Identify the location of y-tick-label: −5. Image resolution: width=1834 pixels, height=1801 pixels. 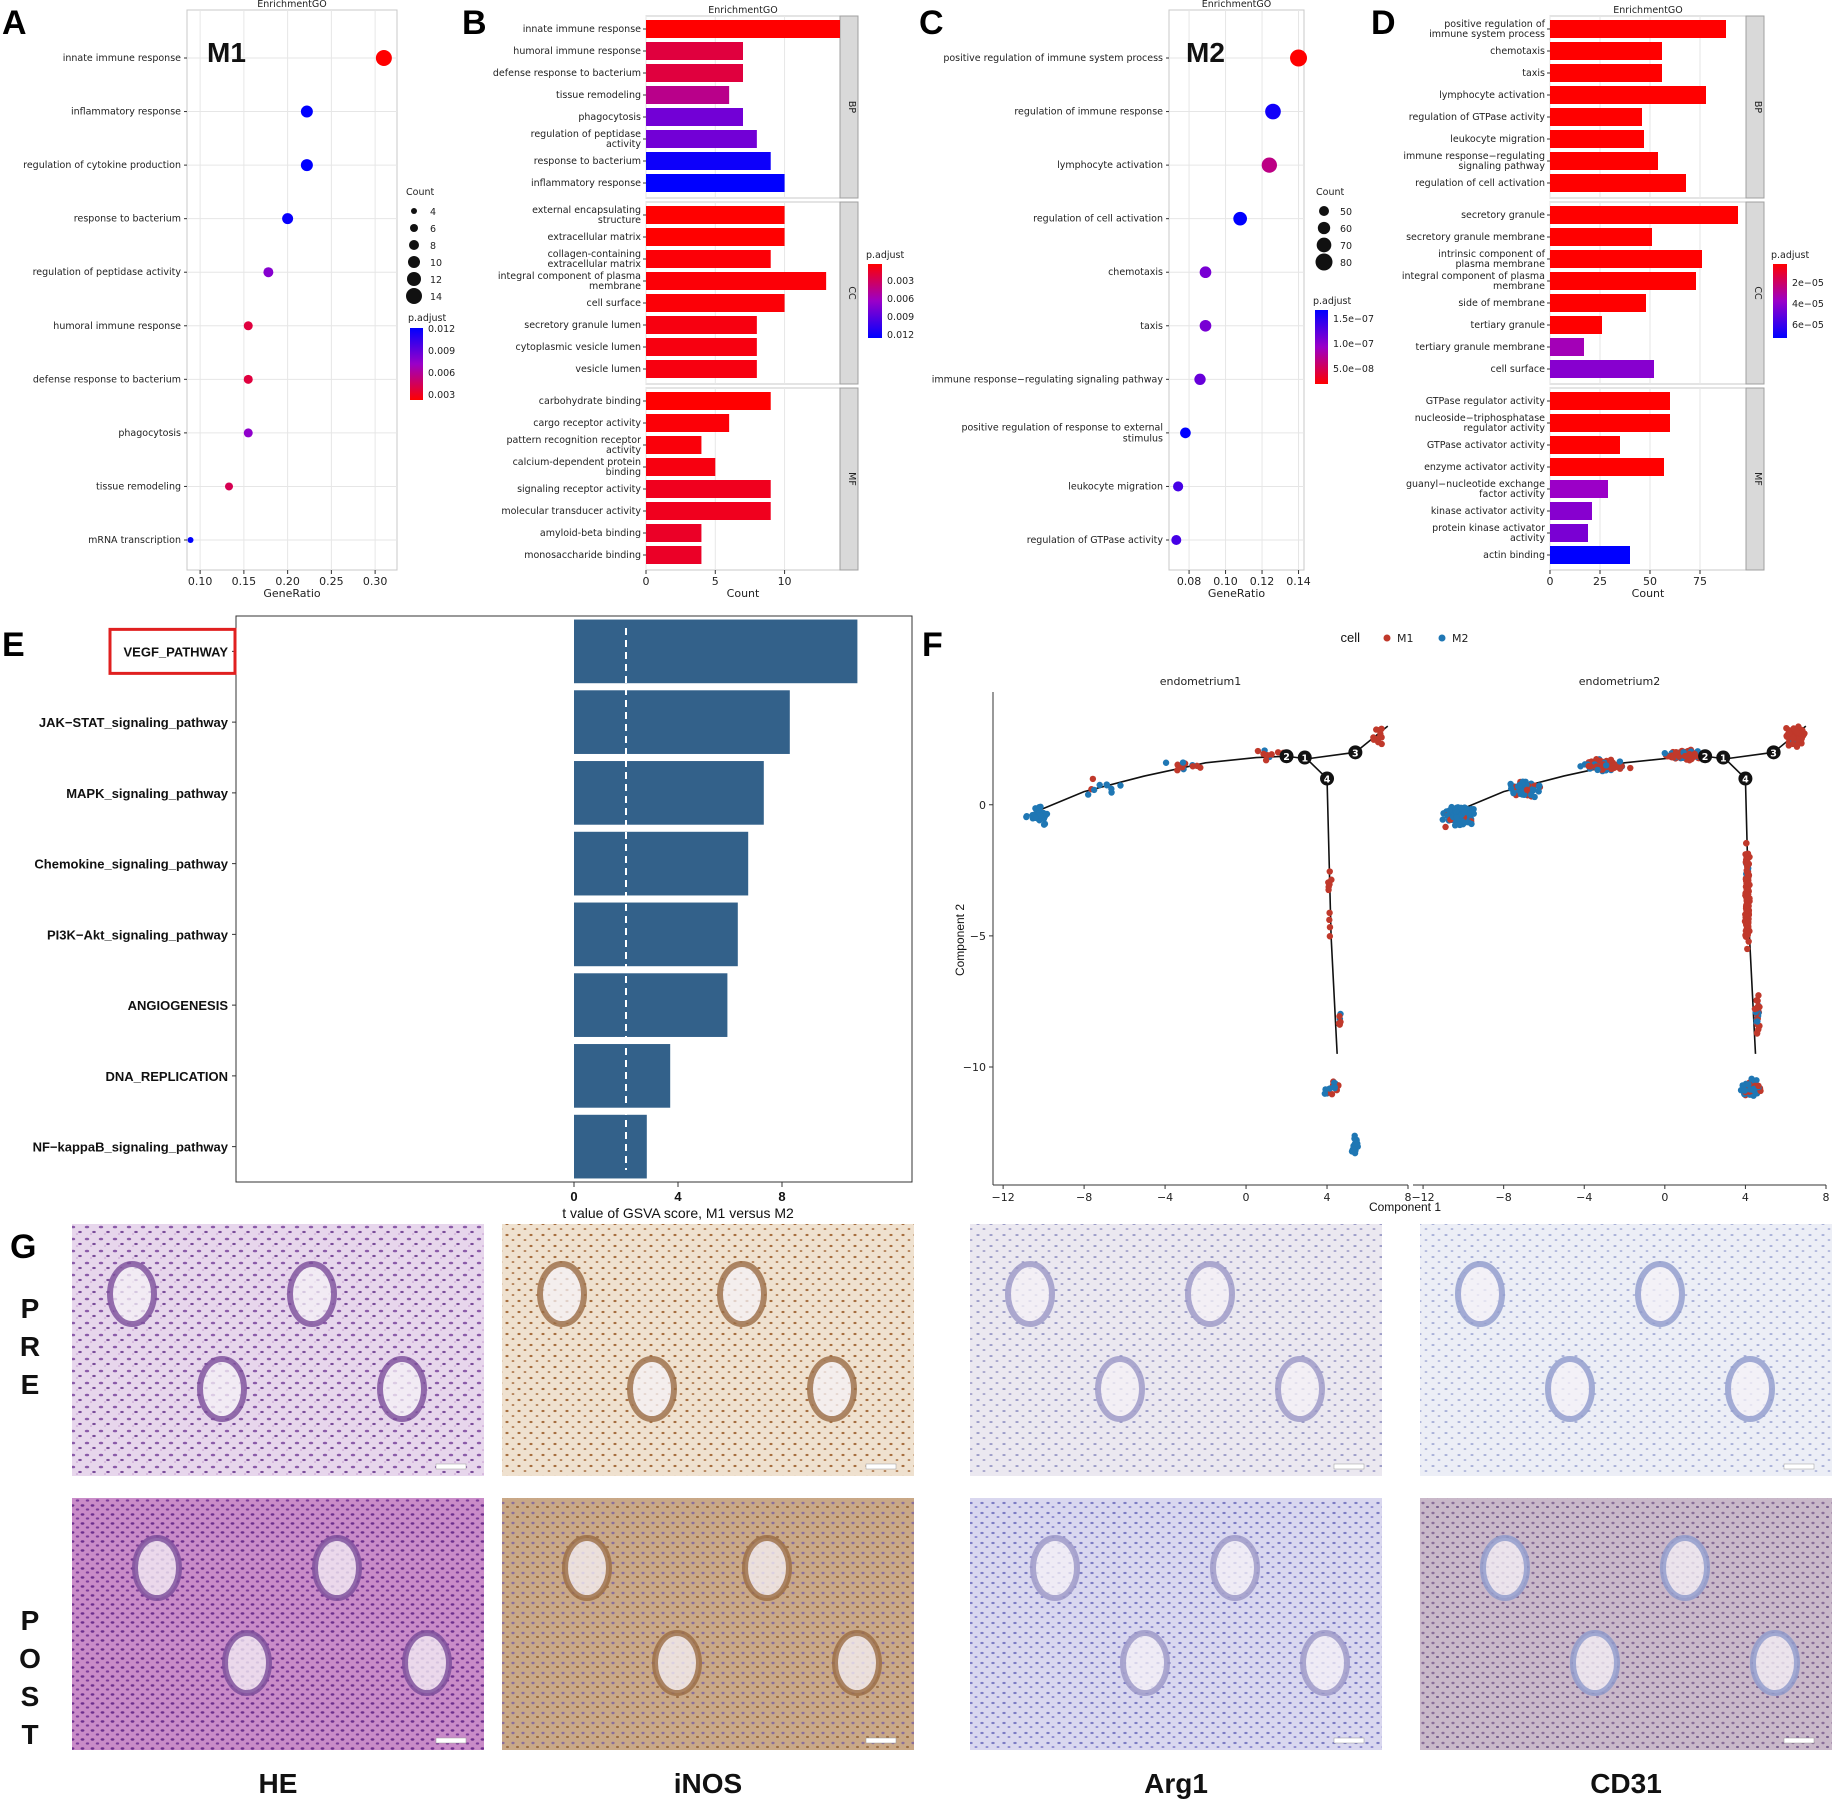
(978, 936).